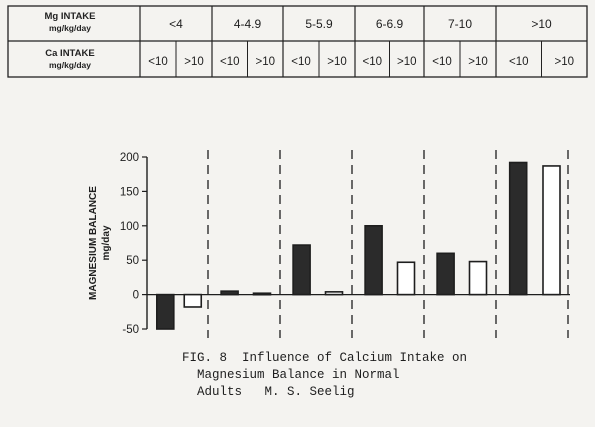 The width and height of the screenshot is (595, 427). What do you see at coordinates (129, 227) in the screenshot?
I see `y-tick-label: 100` at bounding box center [129, 227].